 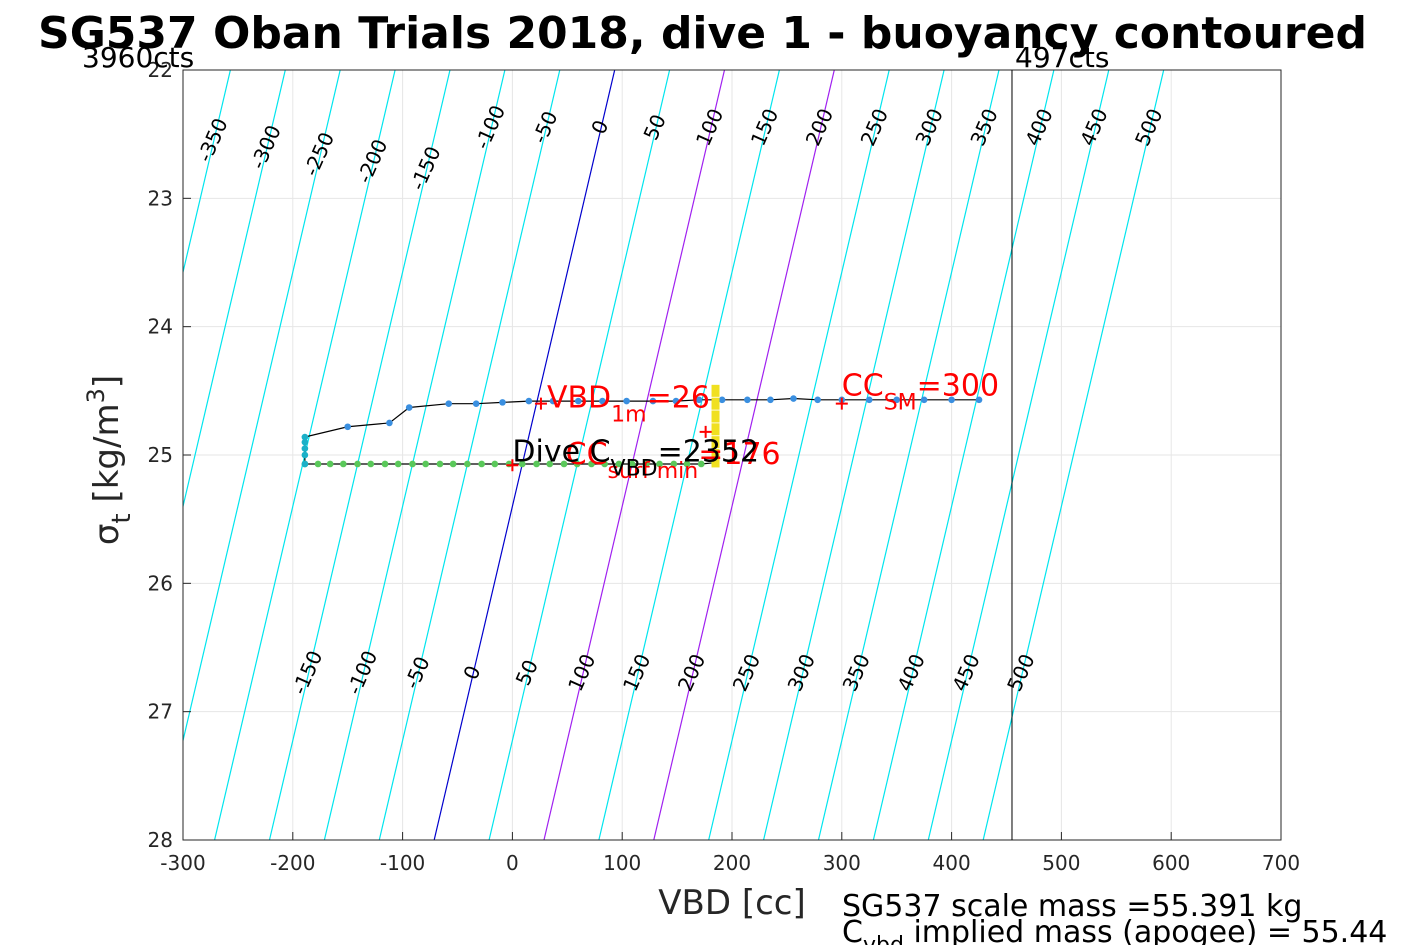 I want to click on contour-label: -350, so click(x=212, y=139).